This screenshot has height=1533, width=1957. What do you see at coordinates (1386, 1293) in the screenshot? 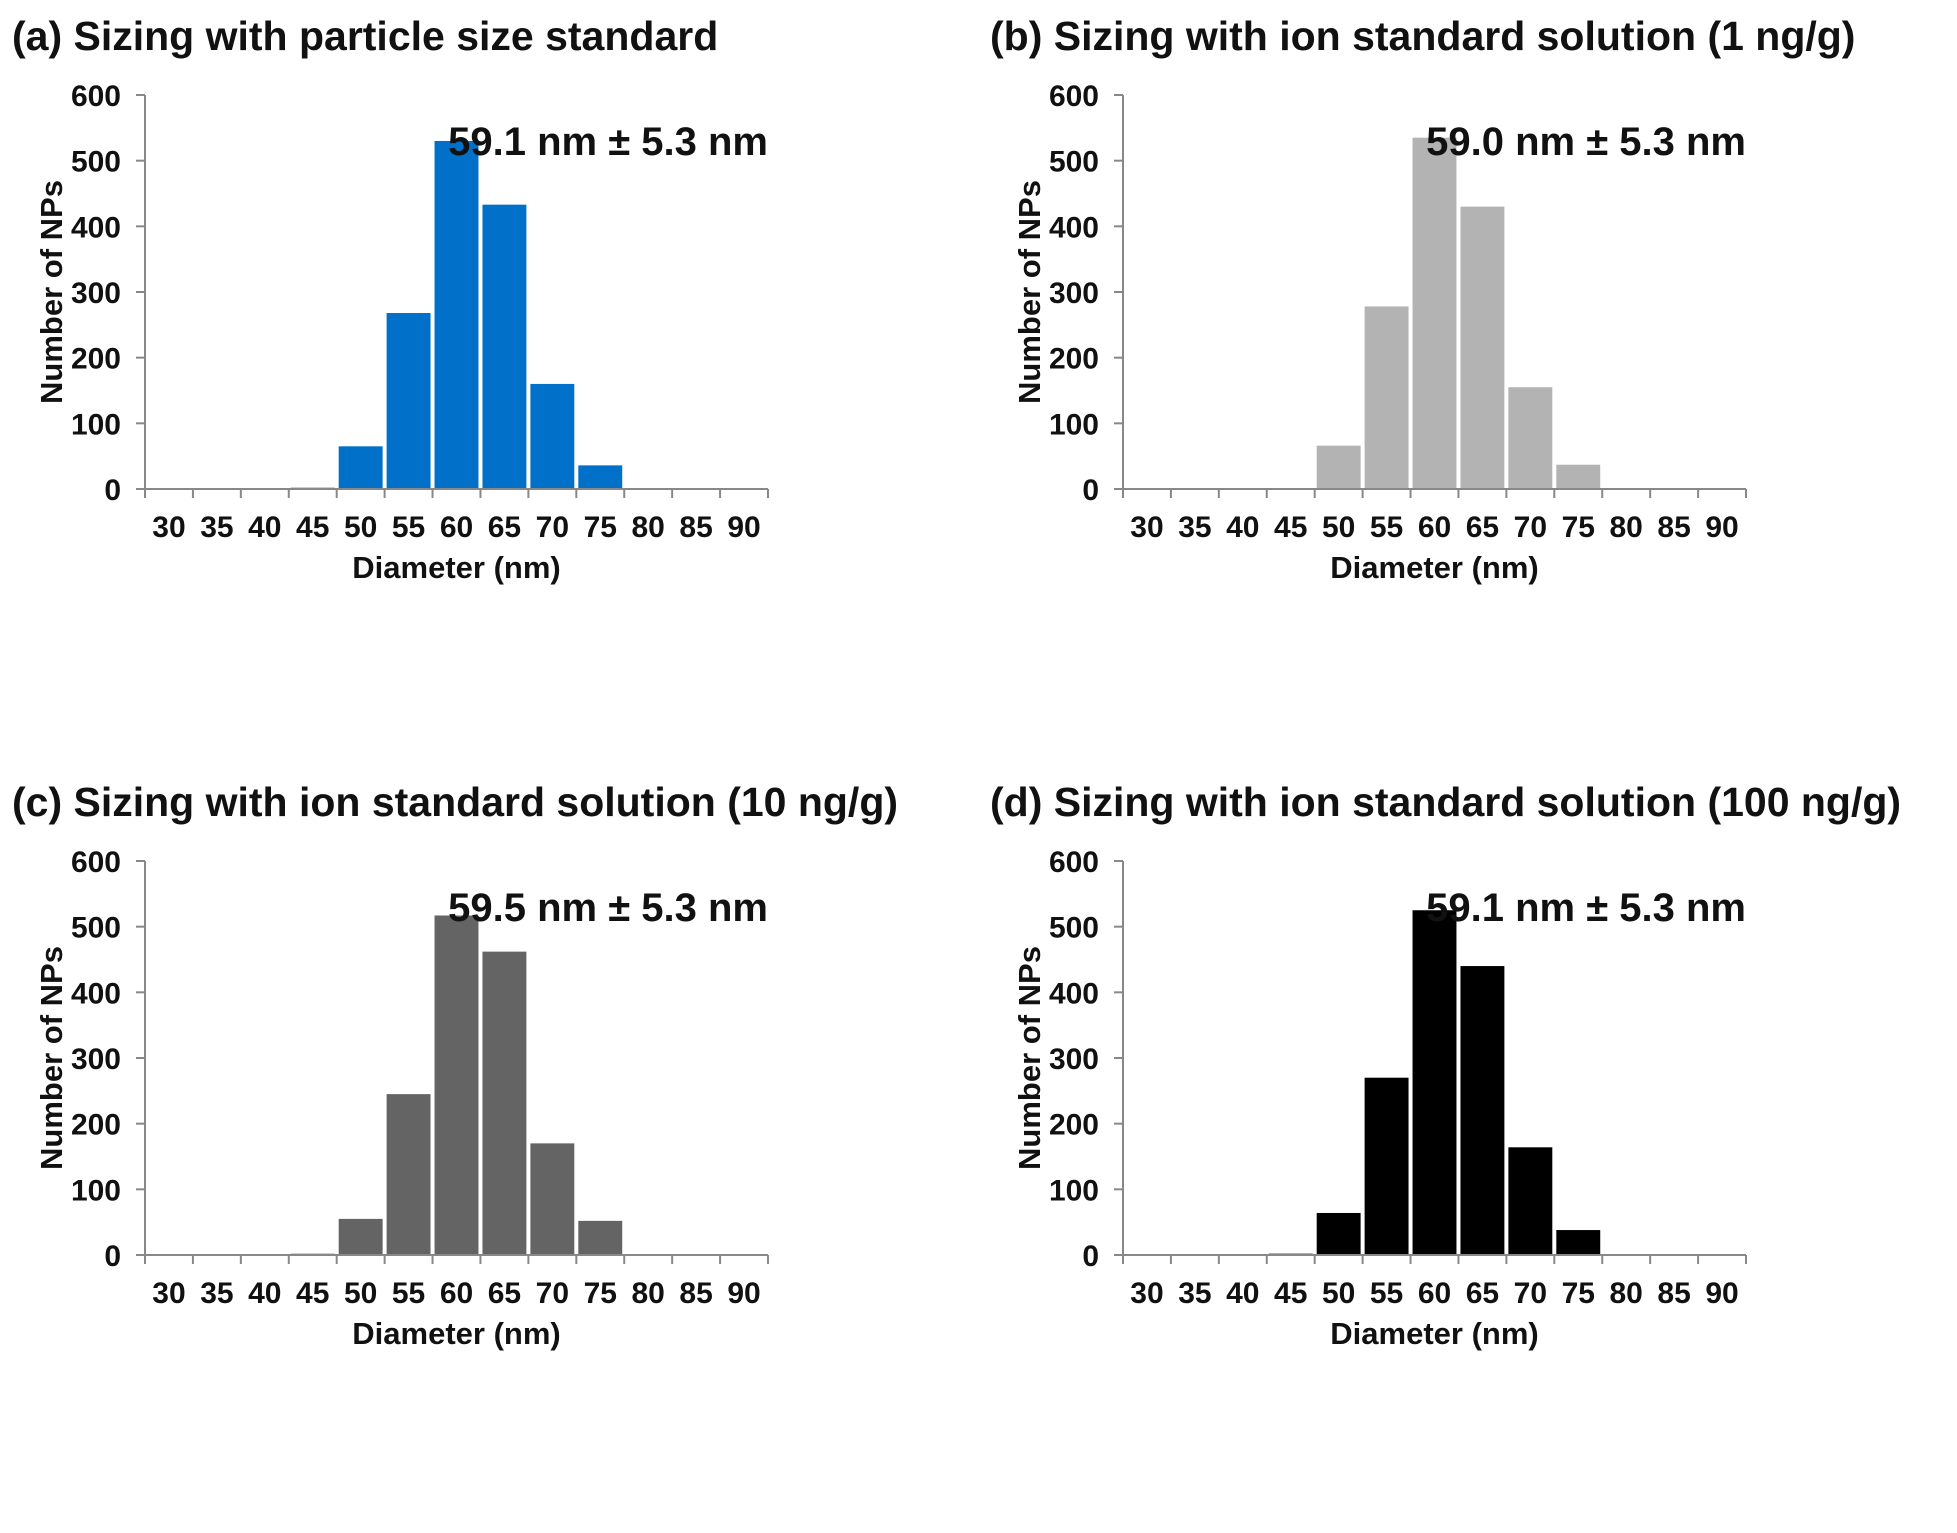
I see `x-tick-label: 55` at bounding box center [1386, 1293].